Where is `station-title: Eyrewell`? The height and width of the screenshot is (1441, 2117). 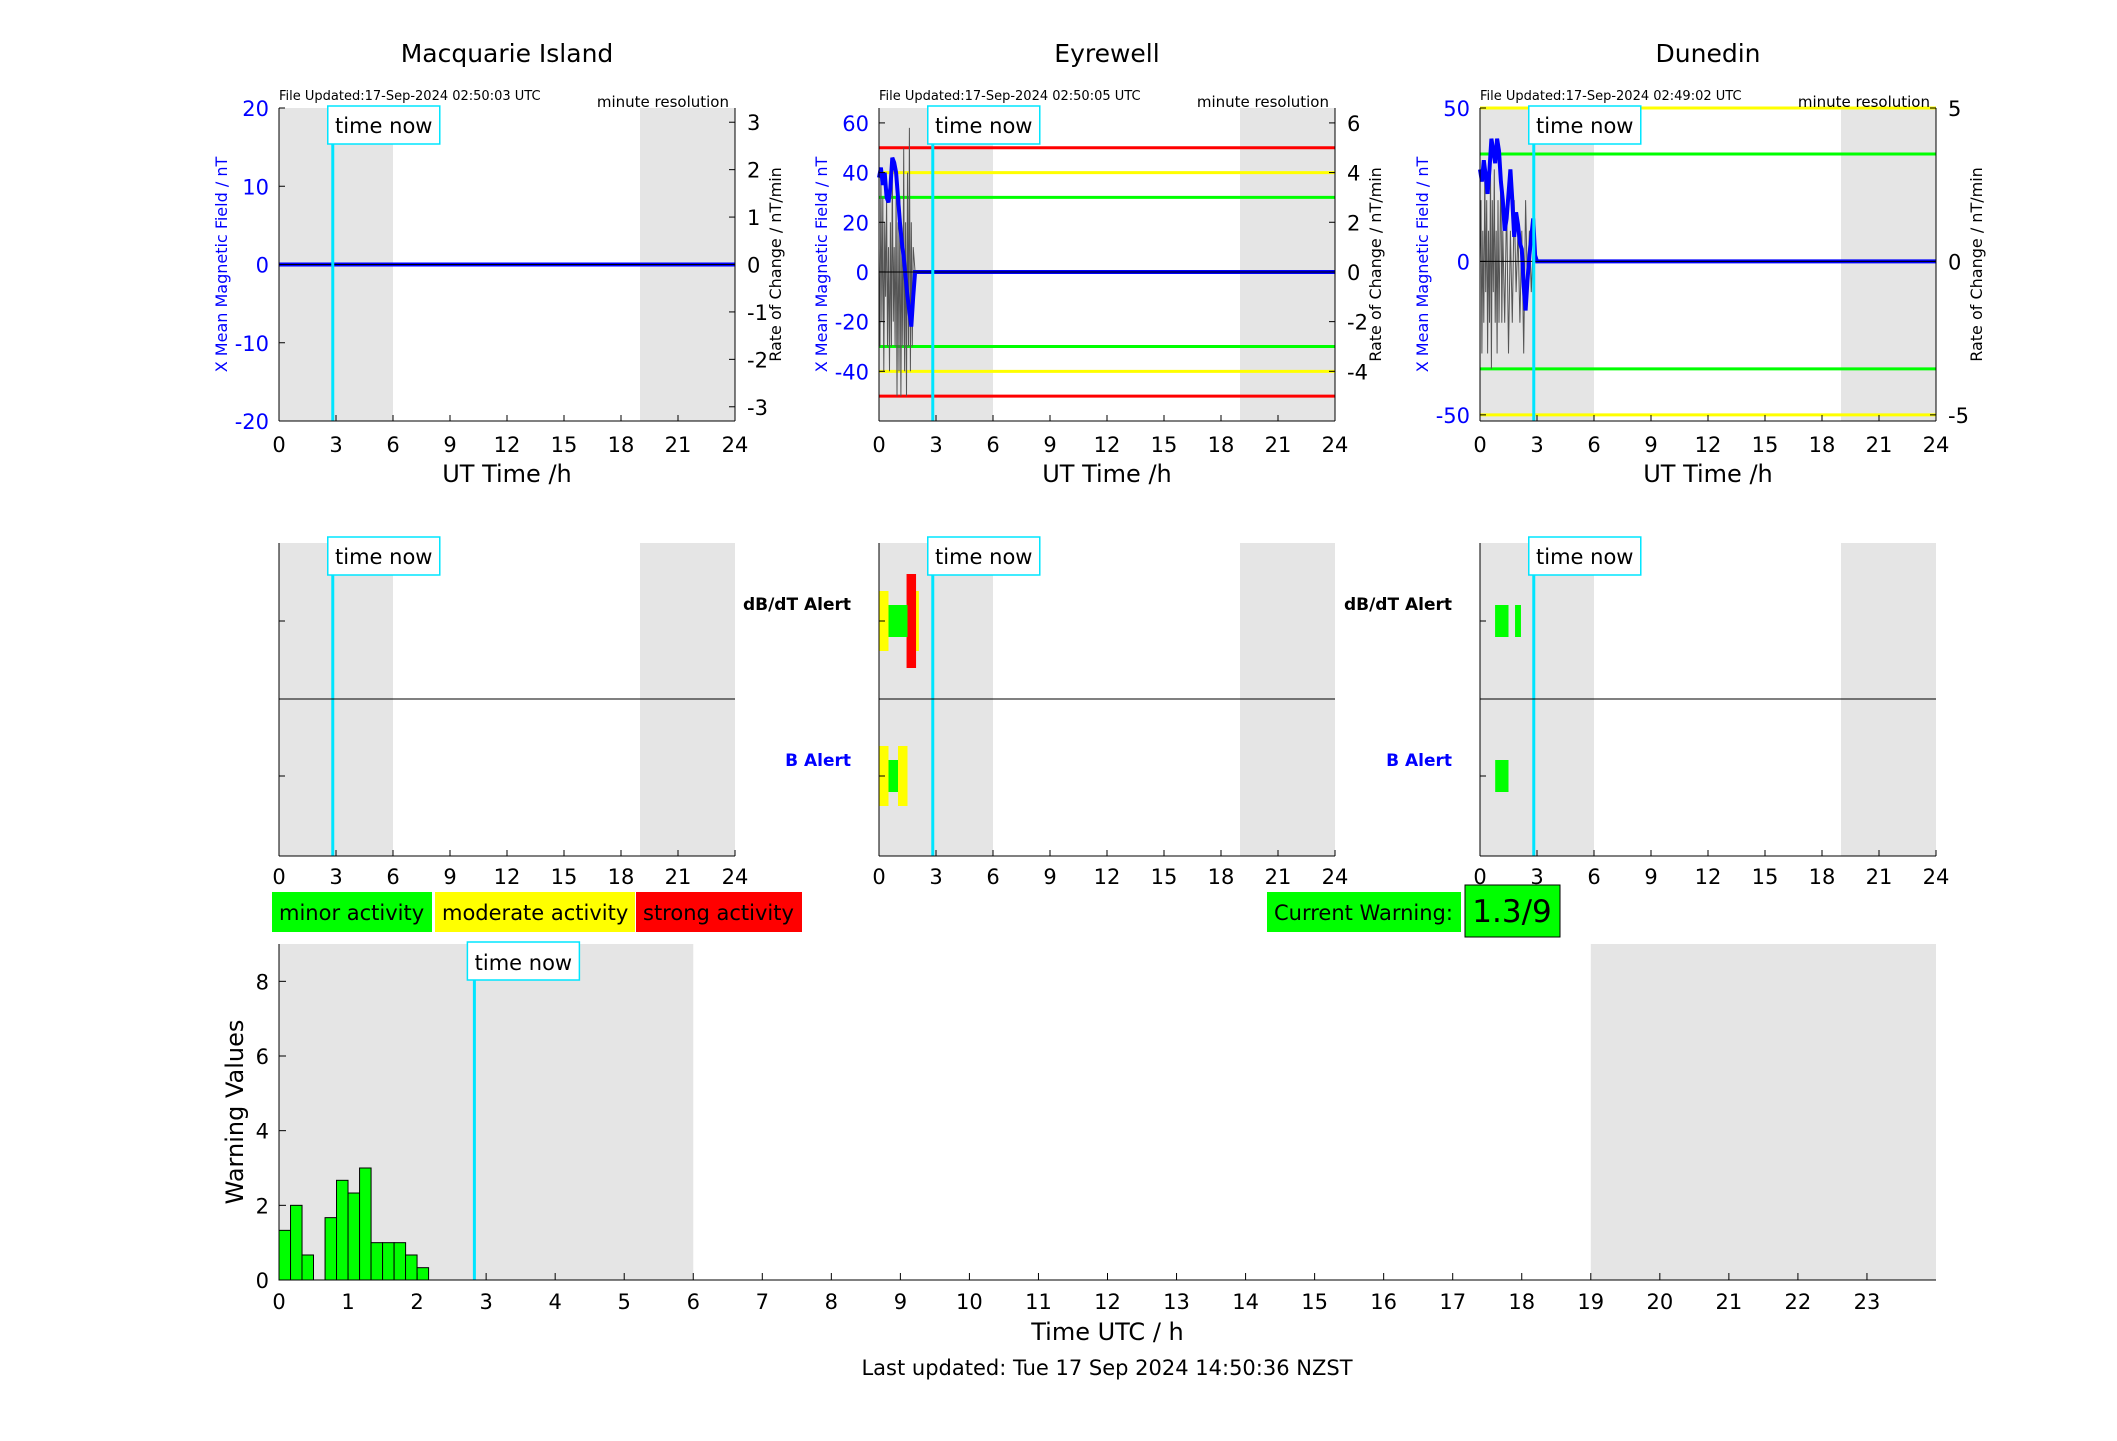 station-title: Eyrewell is located at coordinates (1106, 53).